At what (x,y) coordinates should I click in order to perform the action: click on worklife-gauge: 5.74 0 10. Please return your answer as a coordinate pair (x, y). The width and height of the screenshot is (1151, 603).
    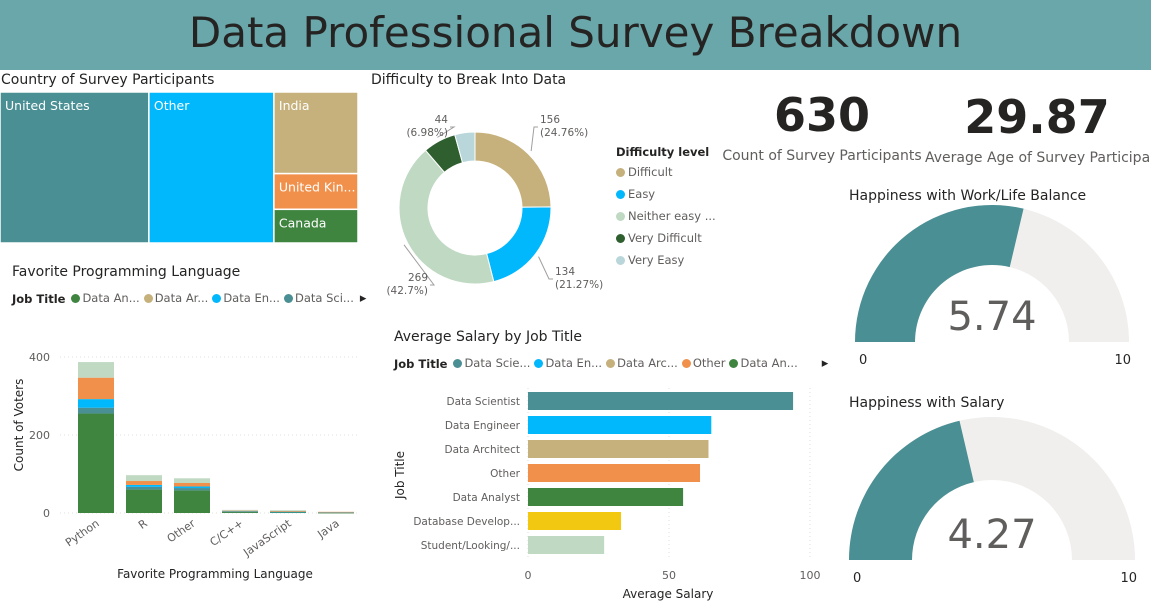
    Looking at the image, I should click on (995, 289).